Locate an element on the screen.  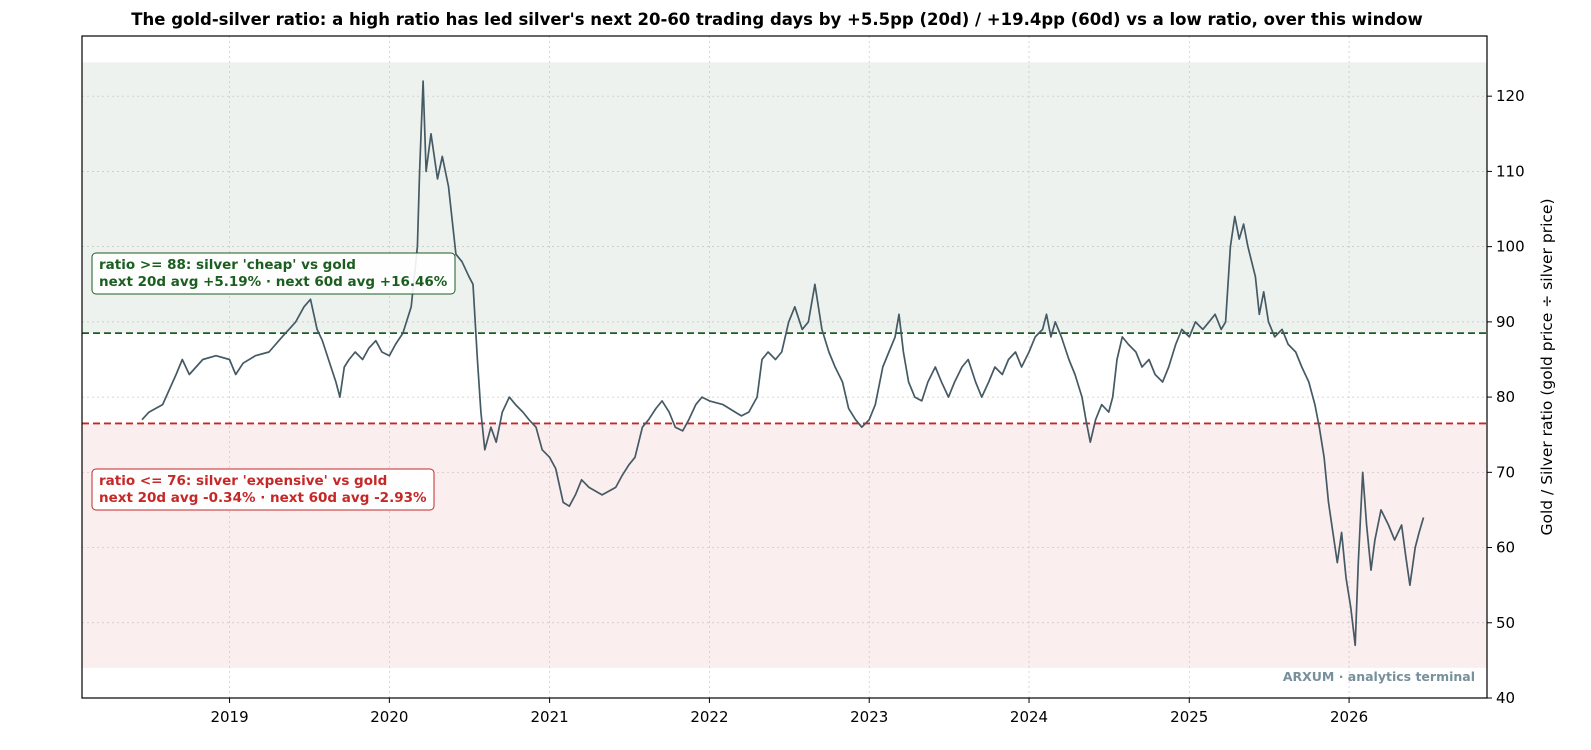
x-tick-label: 2021 is located at coordinates (550, 717).